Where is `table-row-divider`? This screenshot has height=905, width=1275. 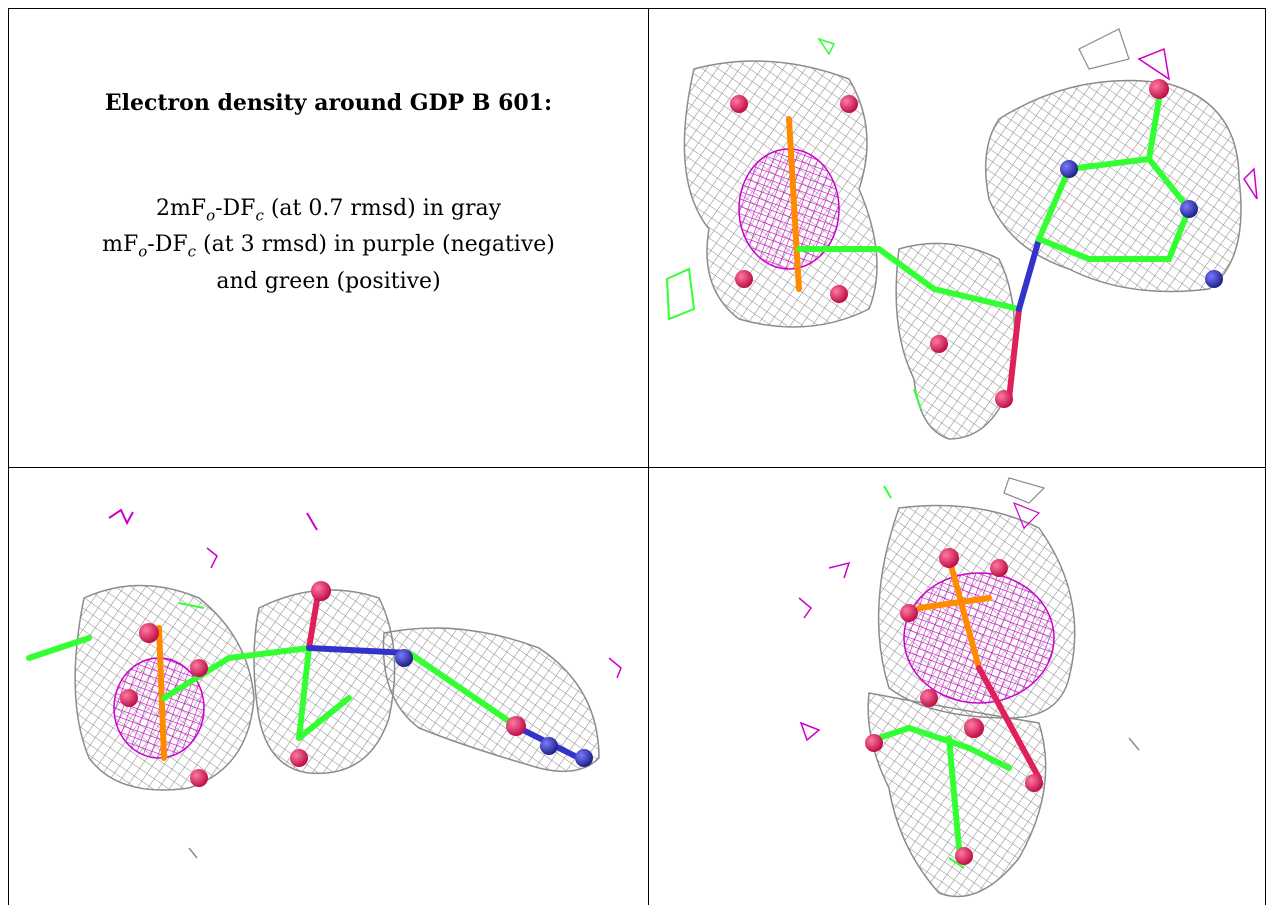
table-row-divider is located at coordinates (637, 467).